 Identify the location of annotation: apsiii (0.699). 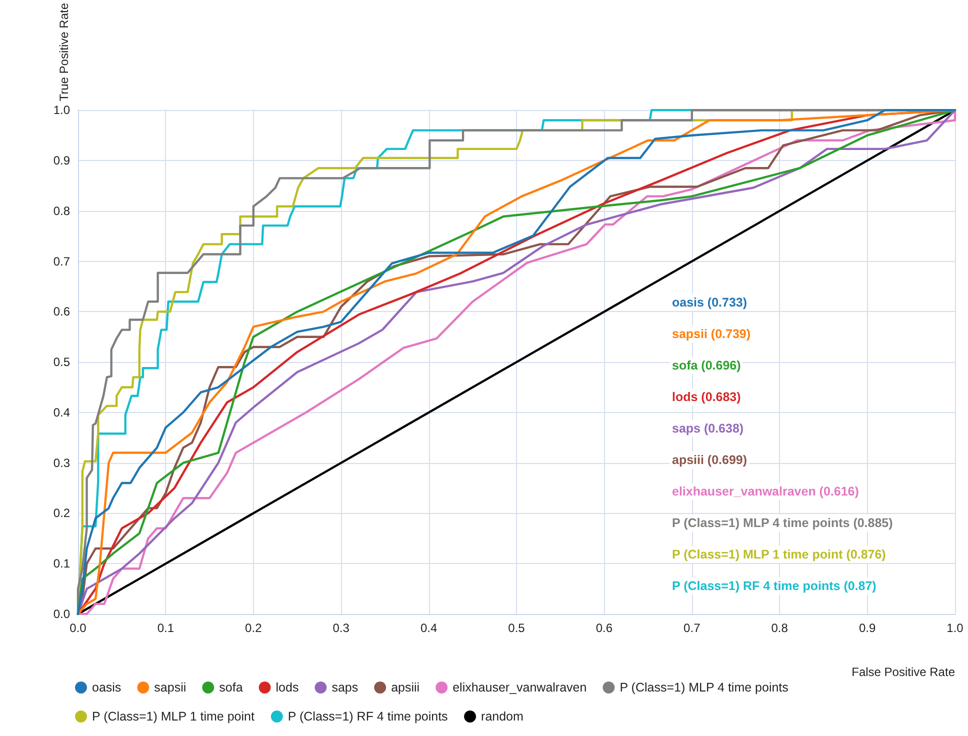
(710, 460).